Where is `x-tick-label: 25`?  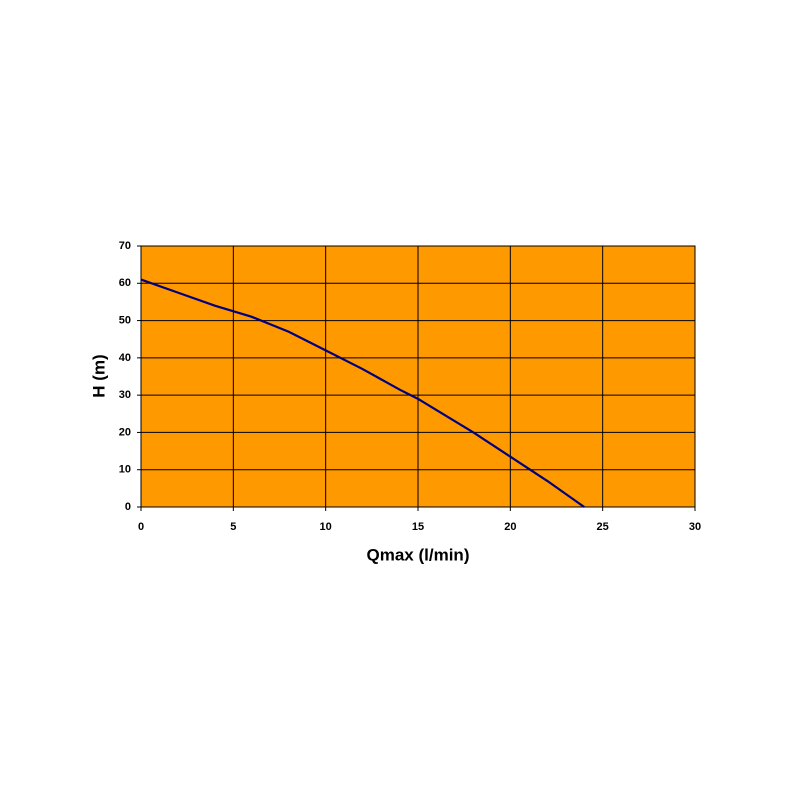
x-tick-label: 25 is located at coordinates (603, 527).